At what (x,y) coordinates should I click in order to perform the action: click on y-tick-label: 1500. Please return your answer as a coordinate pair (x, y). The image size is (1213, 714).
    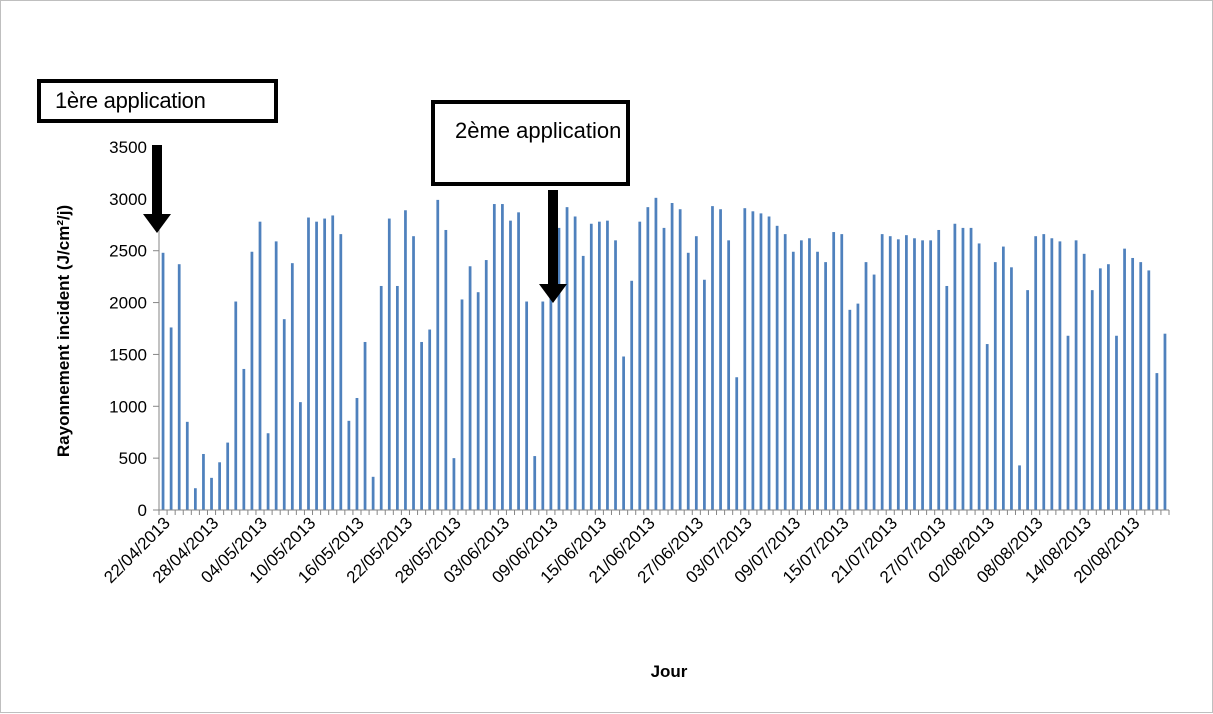
    Looking at the image, I should click on (128, 354).